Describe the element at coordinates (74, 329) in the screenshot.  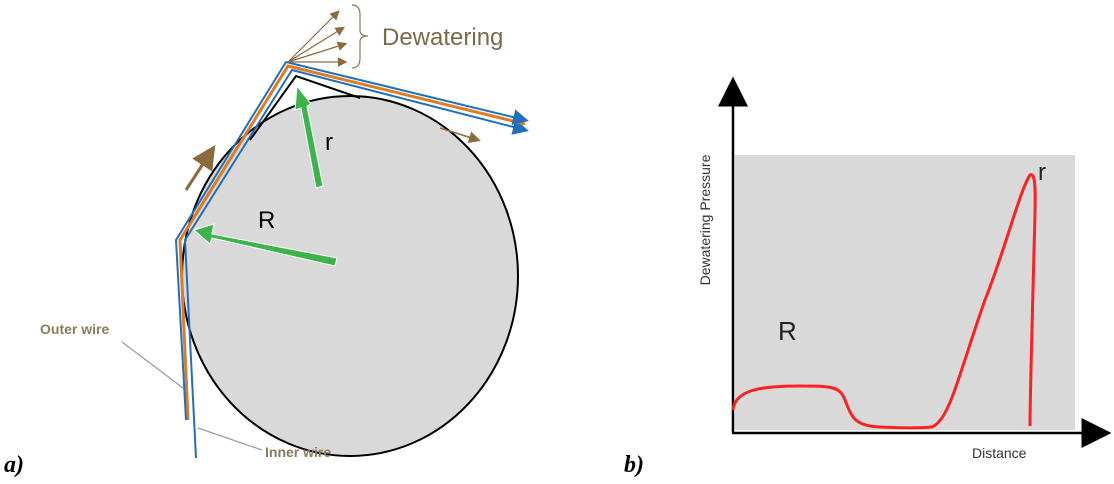
I see `outer-wire-label: Outer wire` at that location.